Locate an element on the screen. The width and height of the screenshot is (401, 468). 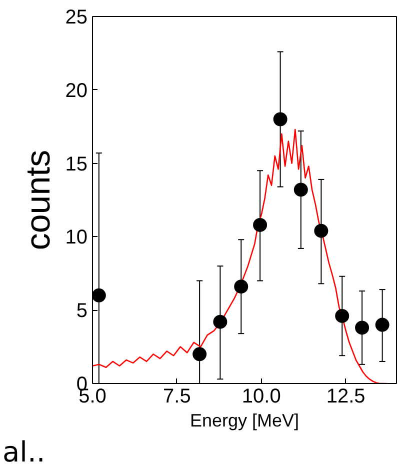
x-tick-label: 10.0 is located at coordinates (261, 397).